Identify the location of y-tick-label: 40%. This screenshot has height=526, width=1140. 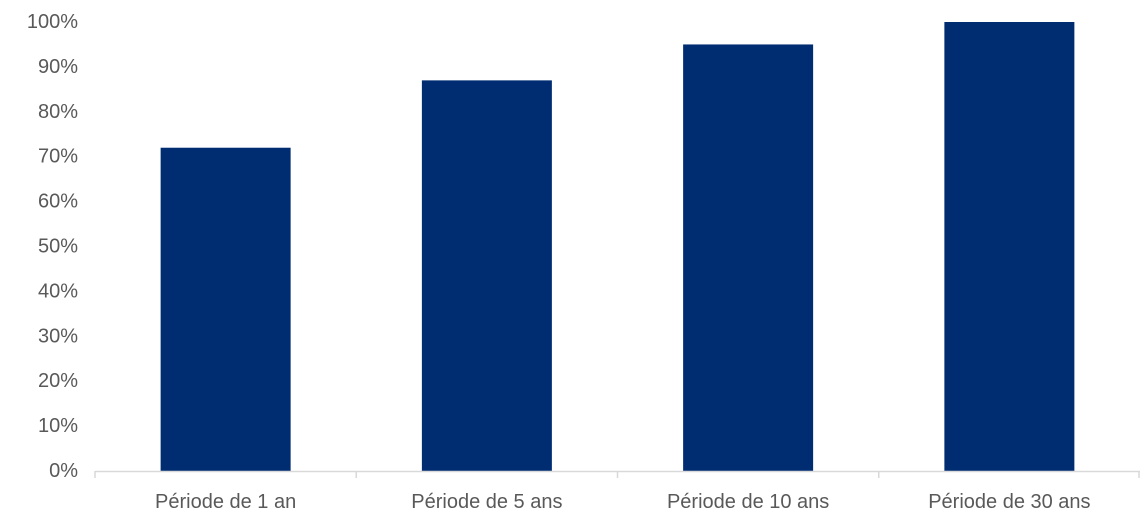
(58, 291).